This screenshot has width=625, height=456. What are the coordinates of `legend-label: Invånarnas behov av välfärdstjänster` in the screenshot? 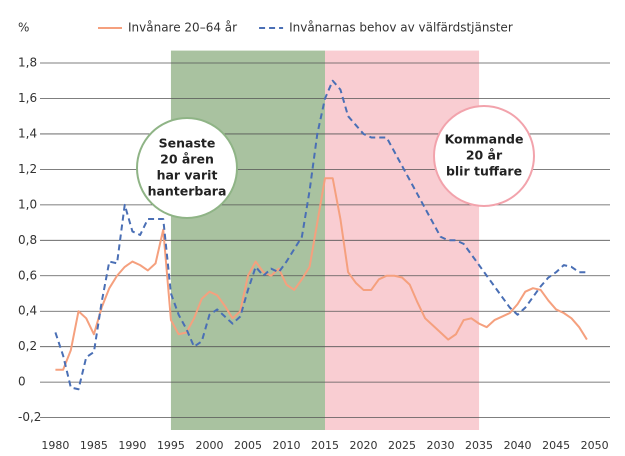 It's located at (401, 28).